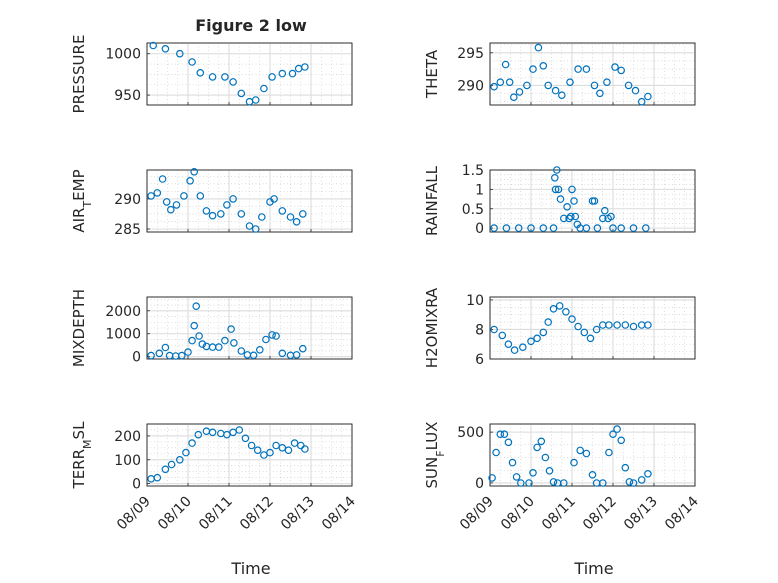  Describe the element at coordinates (79, 328) in the screenshot. I see `y-axis-label: MIXDEPTH` at that location.